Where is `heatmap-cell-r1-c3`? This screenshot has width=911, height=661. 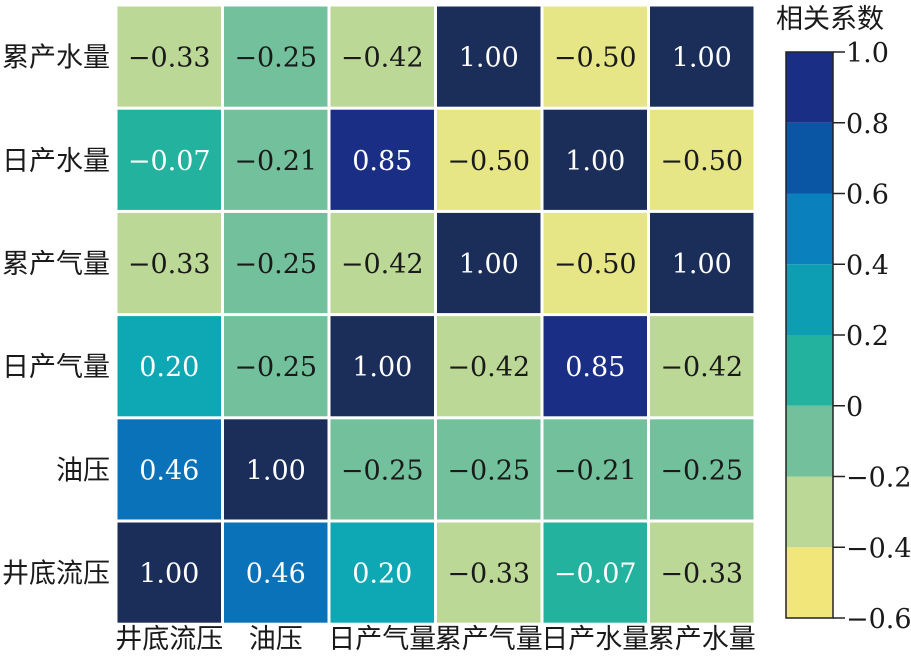 heatmap-cell-r1-c3 is located at coordinates (489, 159).